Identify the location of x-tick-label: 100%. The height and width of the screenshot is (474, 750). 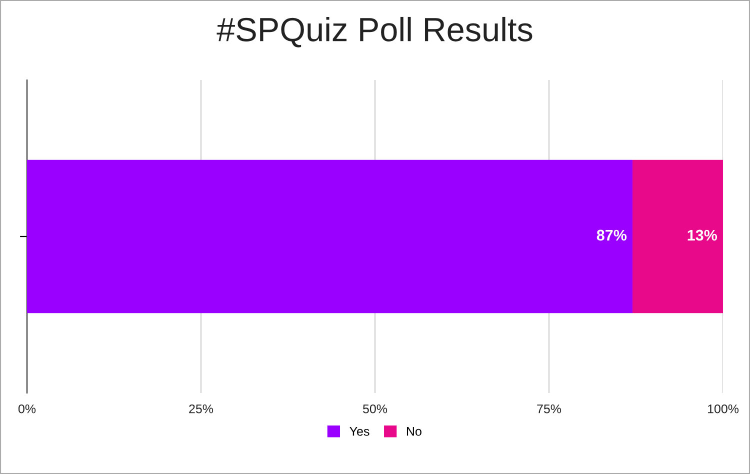
(723, 409).